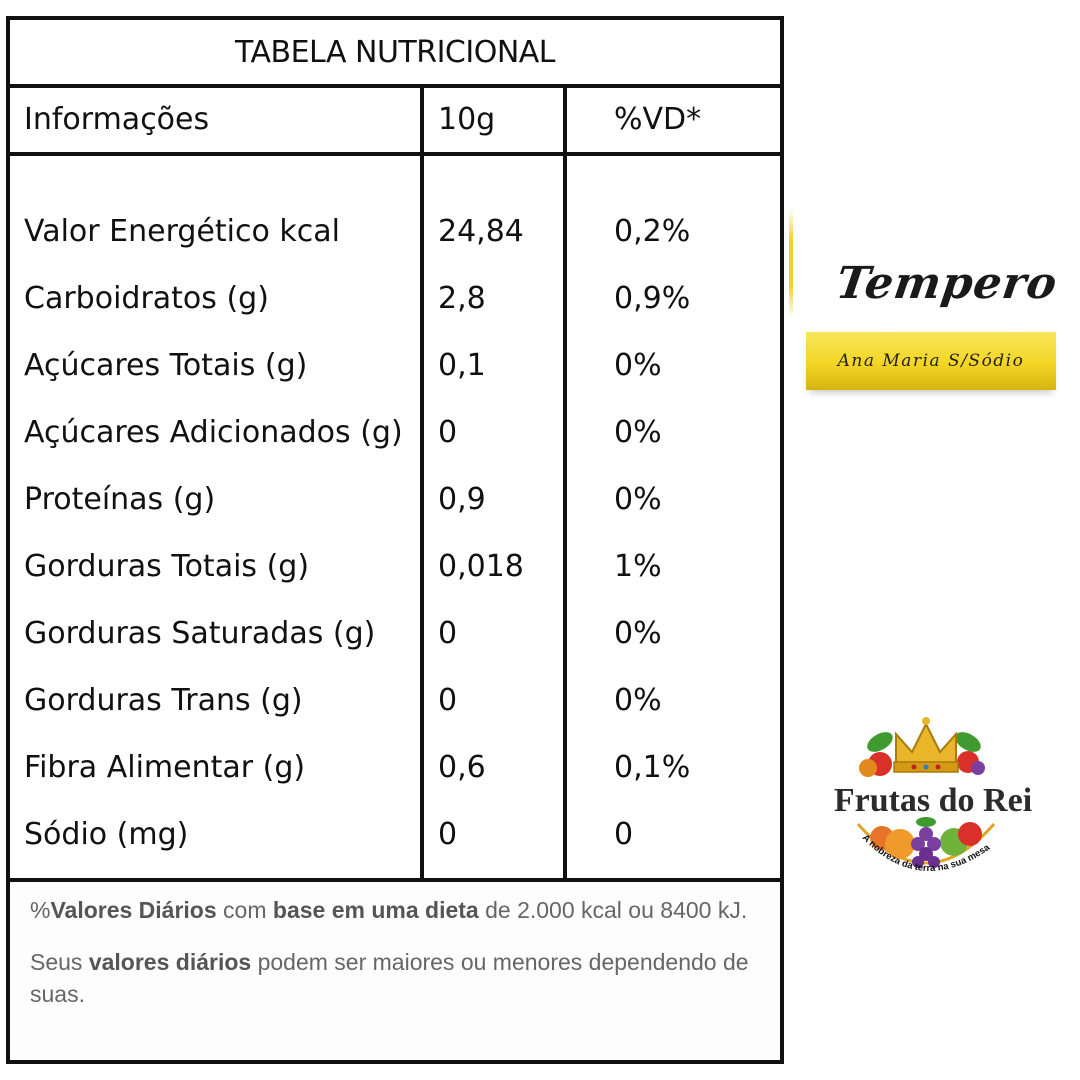  I want to click on table-title: TABELA NUTRICIONAL, so click(395, 54).